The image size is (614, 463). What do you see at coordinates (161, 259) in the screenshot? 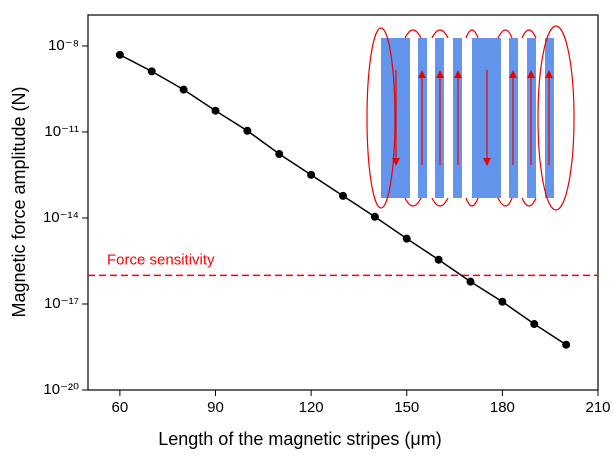
I see `reference-label: Force sensitivity` at bounding box center [161, 259].